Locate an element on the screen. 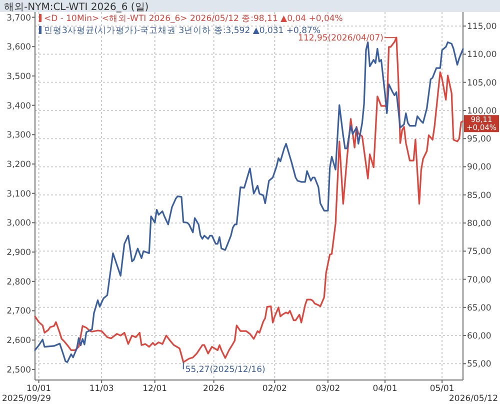  x-tick-label: 12/01 is located at coordinates (155, 389).